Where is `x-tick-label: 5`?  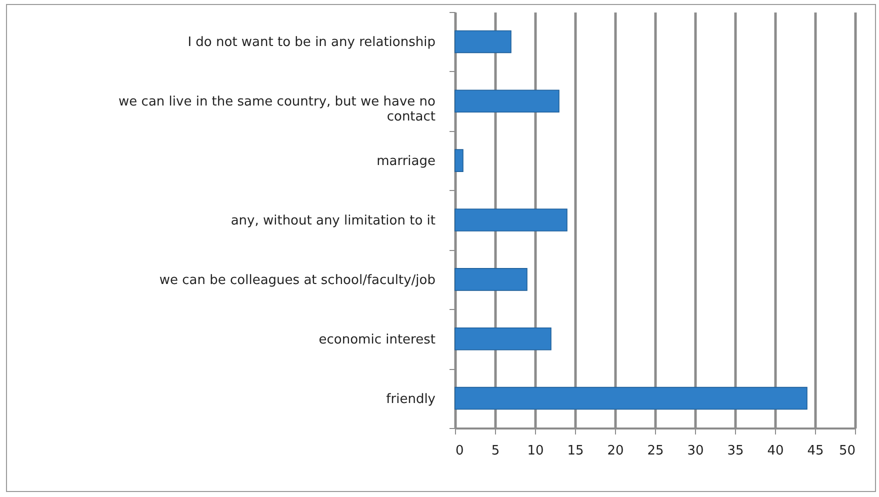
x-tick-label: 5 is located at coordinates (495, 451).